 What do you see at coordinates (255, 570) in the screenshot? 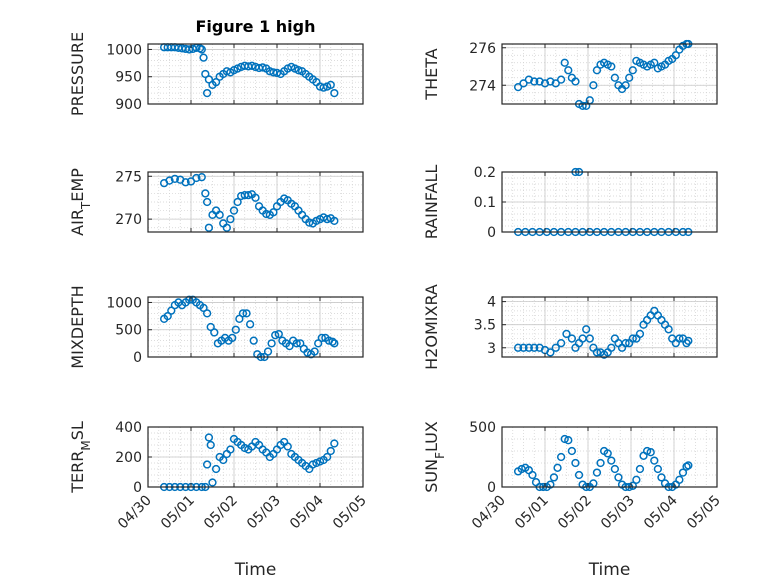
I see `x-axis-label: Time` at bounding box center [255, 570].